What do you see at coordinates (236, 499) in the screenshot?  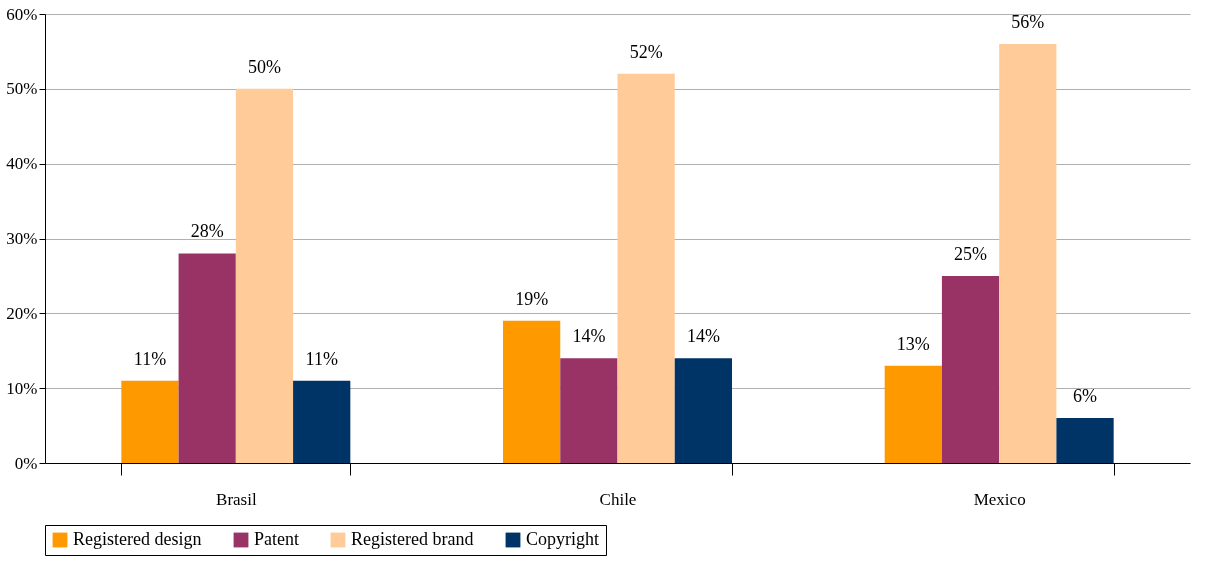 I see `x-tick-label: Brasil` at bounding box center [236, 499].